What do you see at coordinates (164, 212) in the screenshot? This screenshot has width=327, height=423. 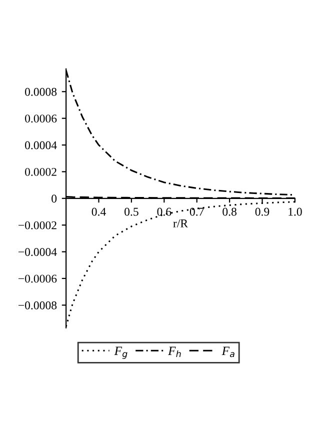 I see `x-tick-label: 0.6` at bounding box center [164, 212].